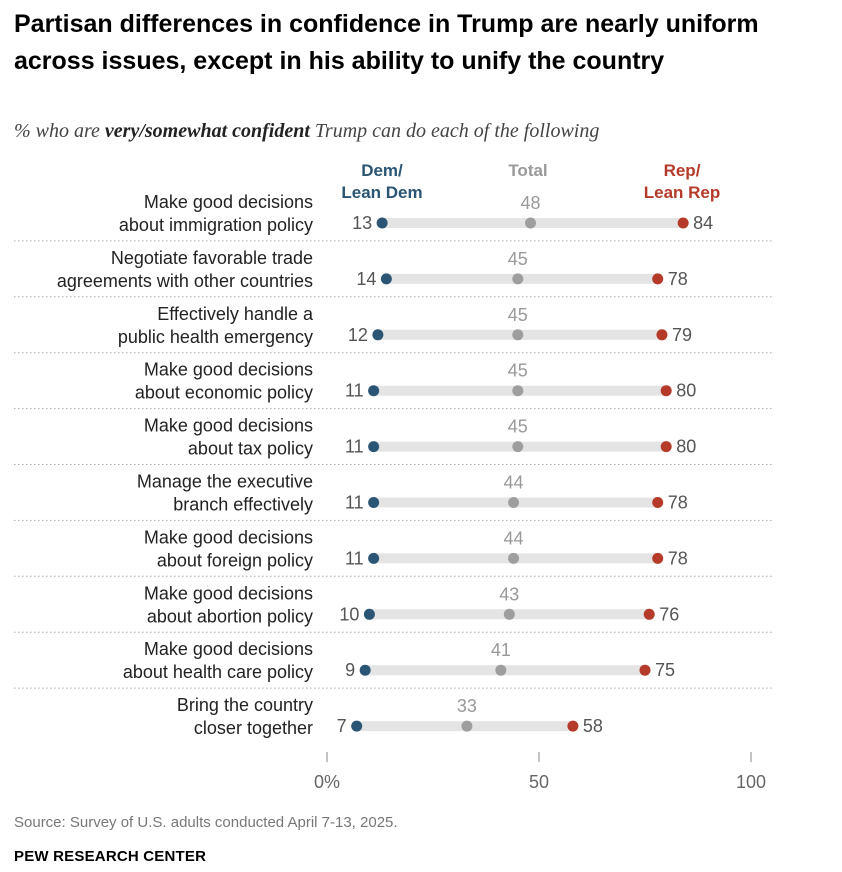 The width and height of the screenshot is (842, 872). Describe the element at coordinates (225, 482) in the screenshot. I see `row-label-line1: Manage the executive` at that location.